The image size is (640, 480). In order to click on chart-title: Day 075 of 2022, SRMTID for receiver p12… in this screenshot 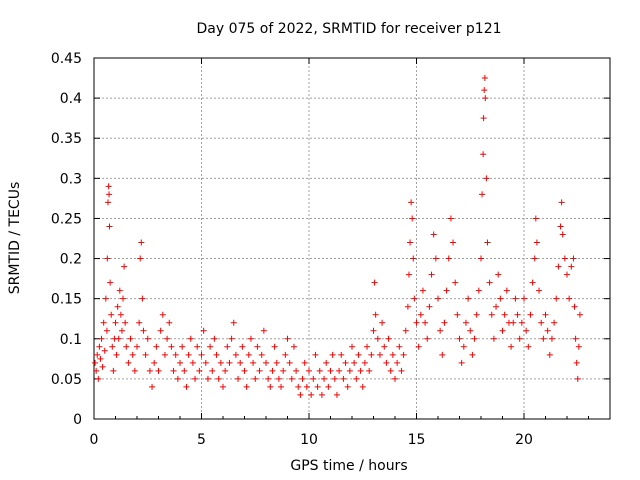, I will do `click(348, 29)`.